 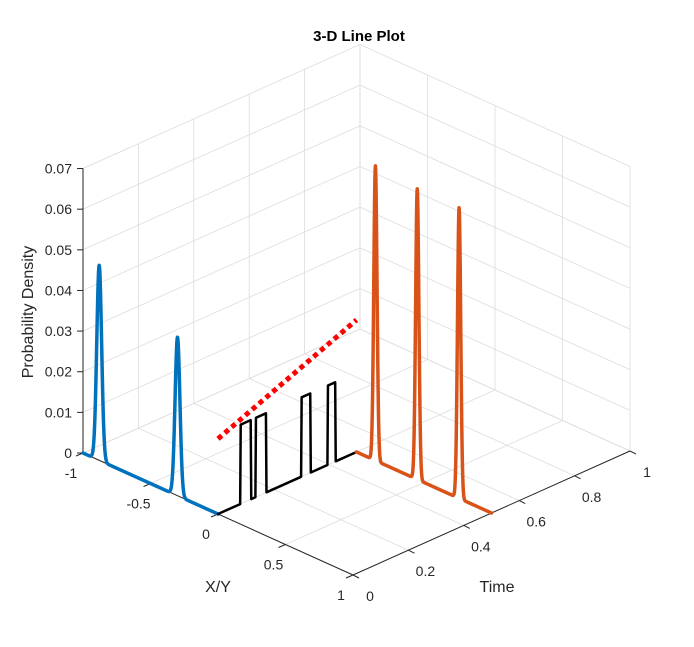 I want to click on series-2-line, so click(x=424, y=339).